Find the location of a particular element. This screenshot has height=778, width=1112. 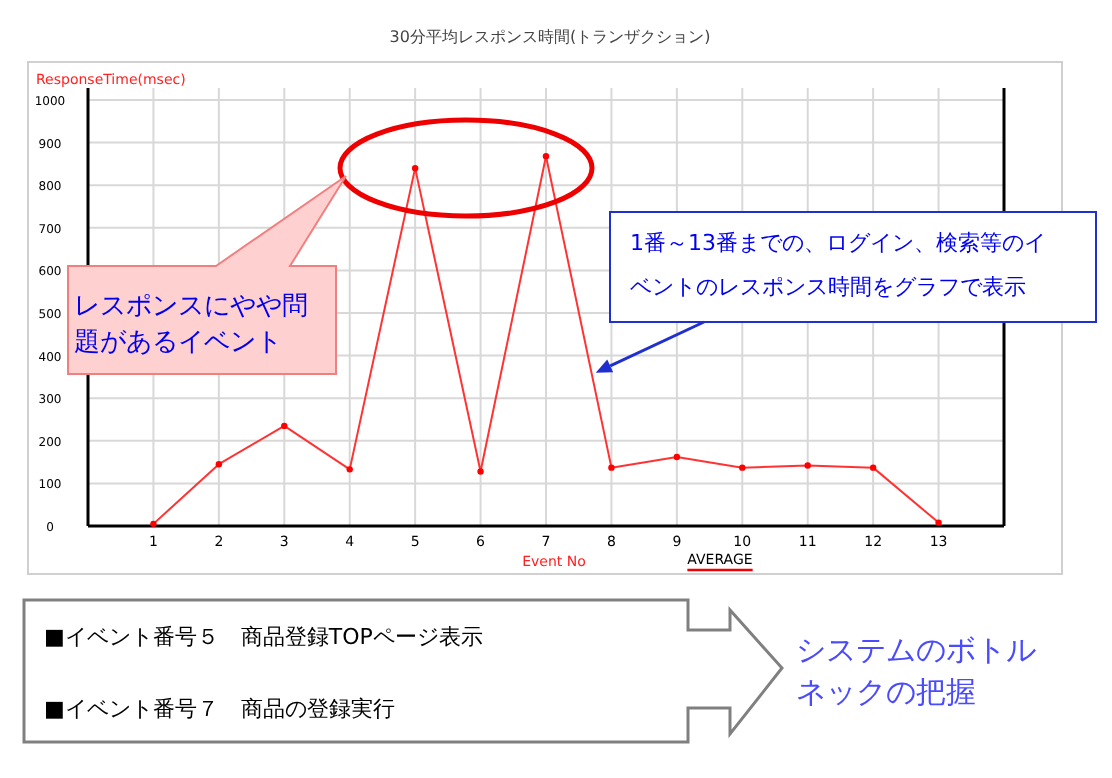

text: ■イベント番号７ 商品の登録実行 is located at coordinates (219, 709).